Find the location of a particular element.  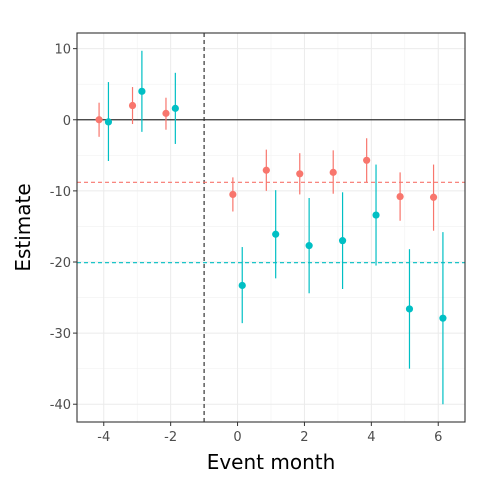

y-axis-title: Estimate is located at coordinates (23, 227).